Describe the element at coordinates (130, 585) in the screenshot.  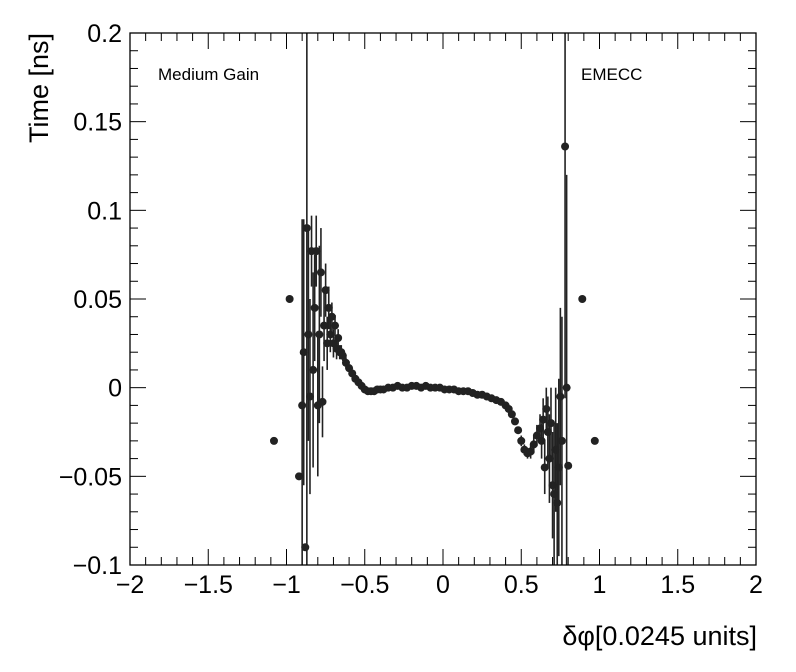
I see `x-tick-label: −2` at that location.